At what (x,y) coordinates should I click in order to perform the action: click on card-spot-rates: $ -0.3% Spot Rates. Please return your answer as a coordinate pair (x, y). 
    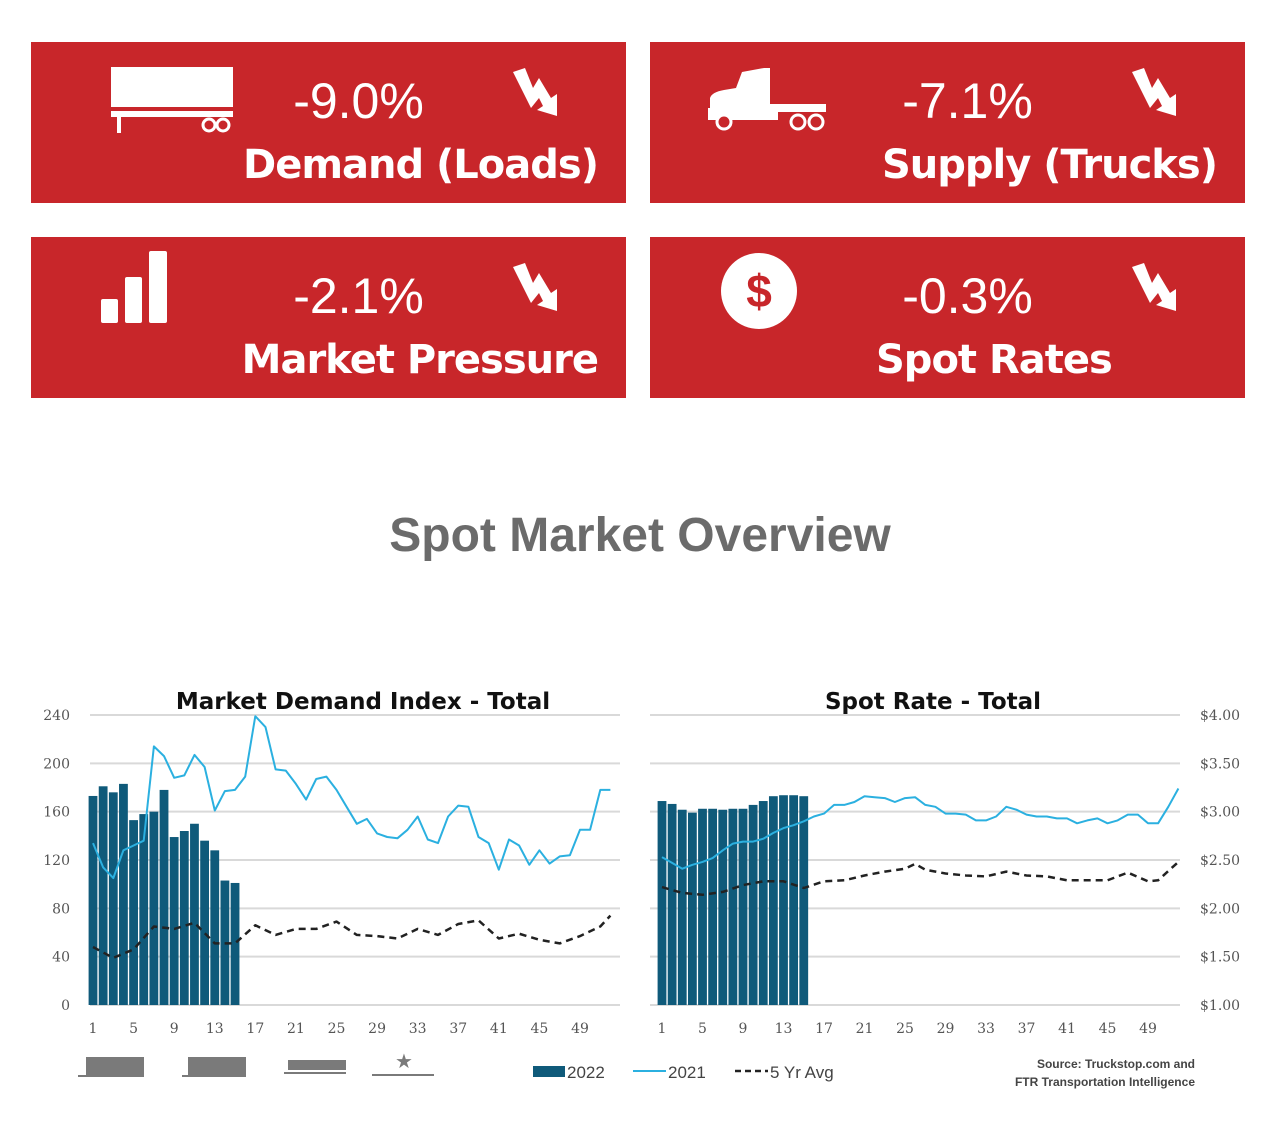
    Looking at the image, I should click on (947, 317).